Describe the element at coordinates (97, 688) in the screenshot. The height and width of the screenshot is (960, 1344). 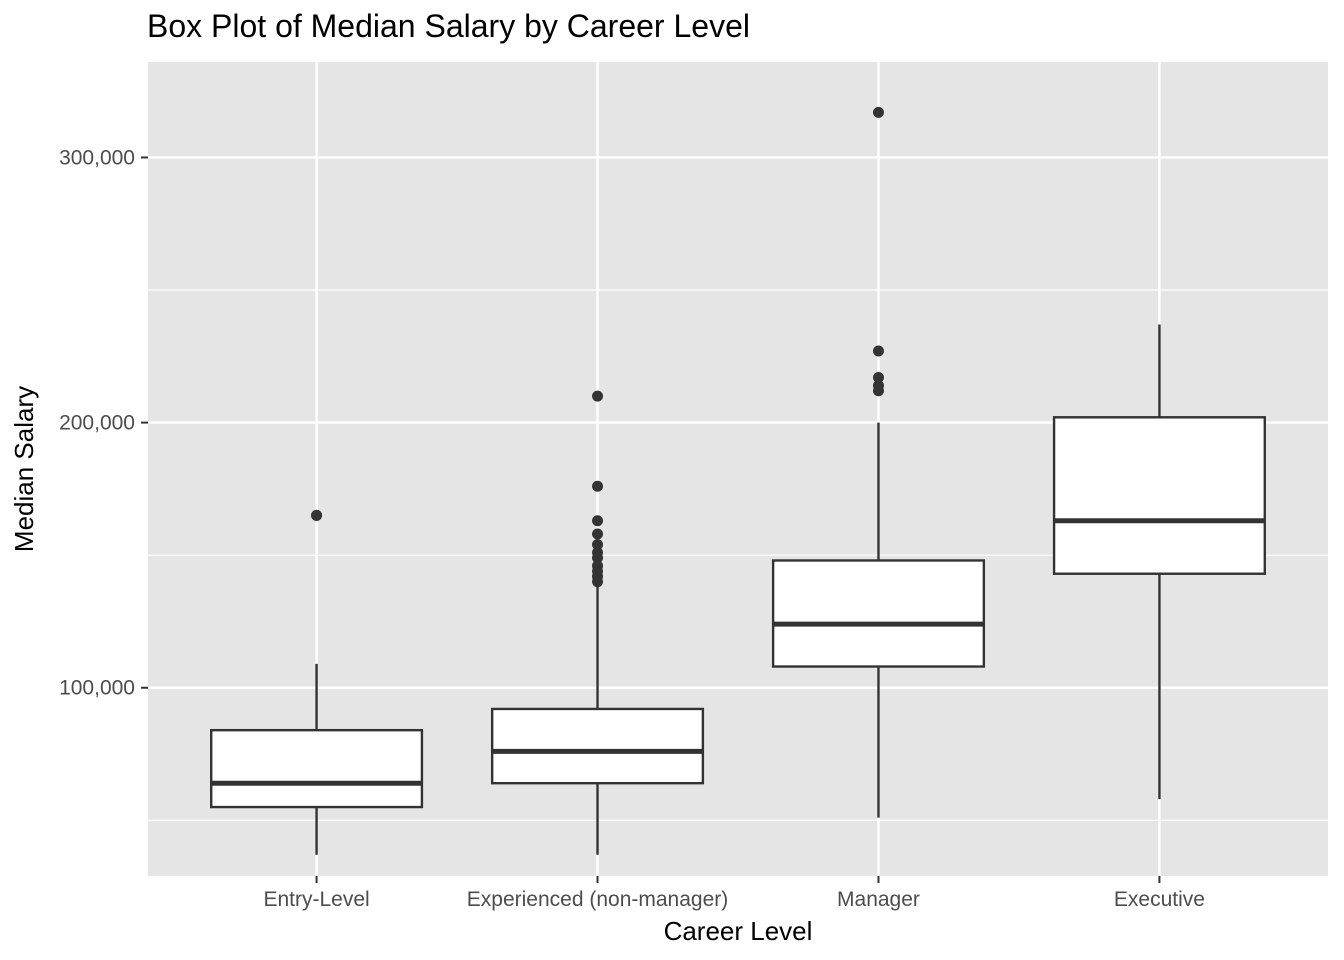
I see `y-tick-label: 100,000` at that location.